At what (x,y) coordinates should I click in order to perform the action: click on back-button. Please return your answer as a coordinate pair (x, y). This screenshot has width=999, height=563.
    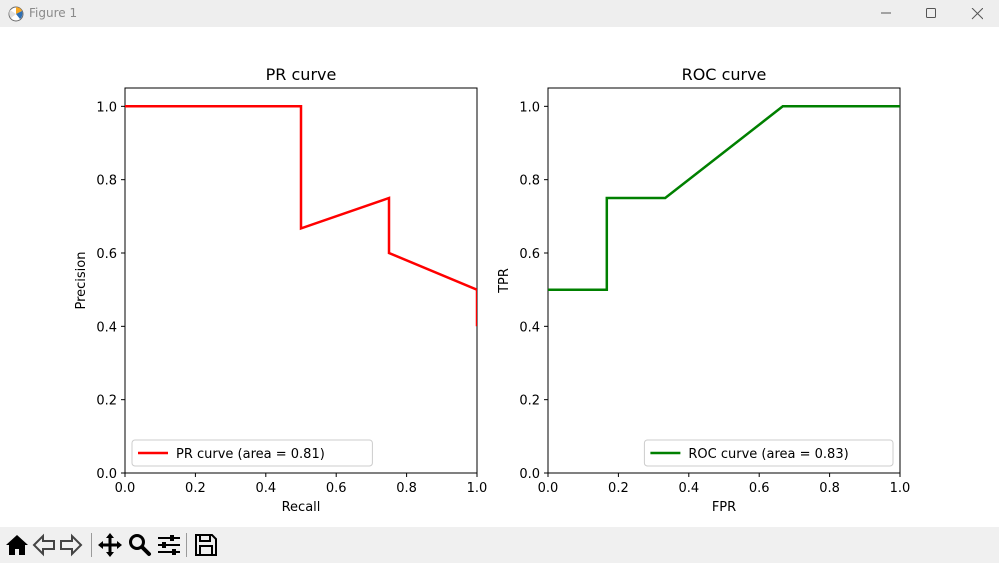
    Looking at the image, I should click on (44, 545).